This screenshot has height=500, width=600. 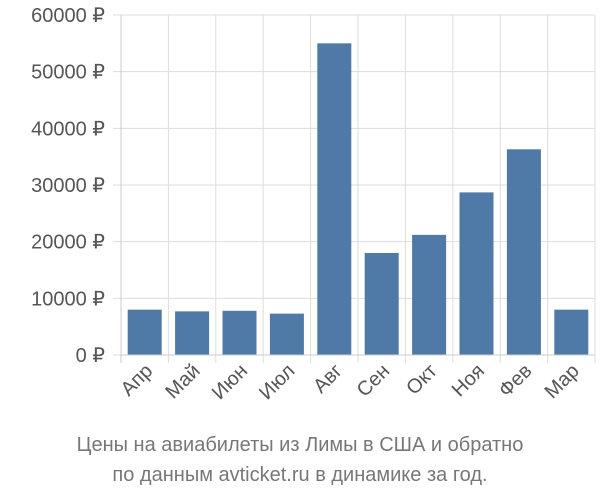 I want to click on x-tick-label: Сен, so click(x=373, y=380).